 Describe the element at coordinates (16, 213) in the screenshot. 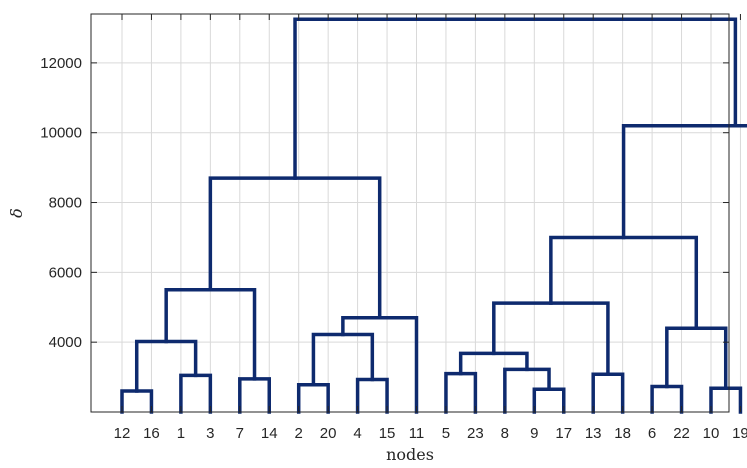

I see `y-axis-label: δ` at that location.